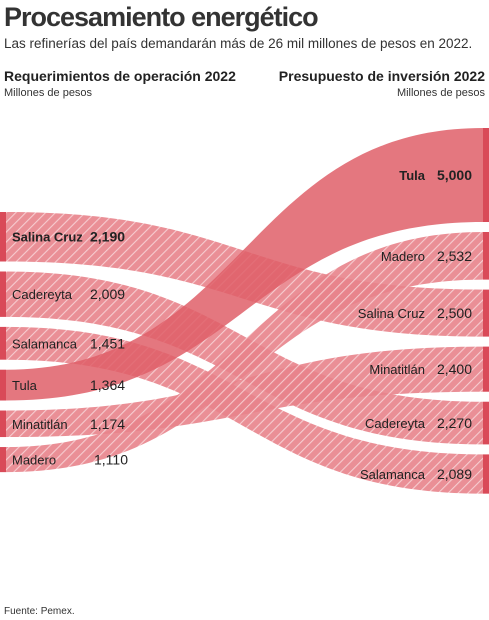  I want to click on right-value-salamanca: 2,089, so click(454, 474).